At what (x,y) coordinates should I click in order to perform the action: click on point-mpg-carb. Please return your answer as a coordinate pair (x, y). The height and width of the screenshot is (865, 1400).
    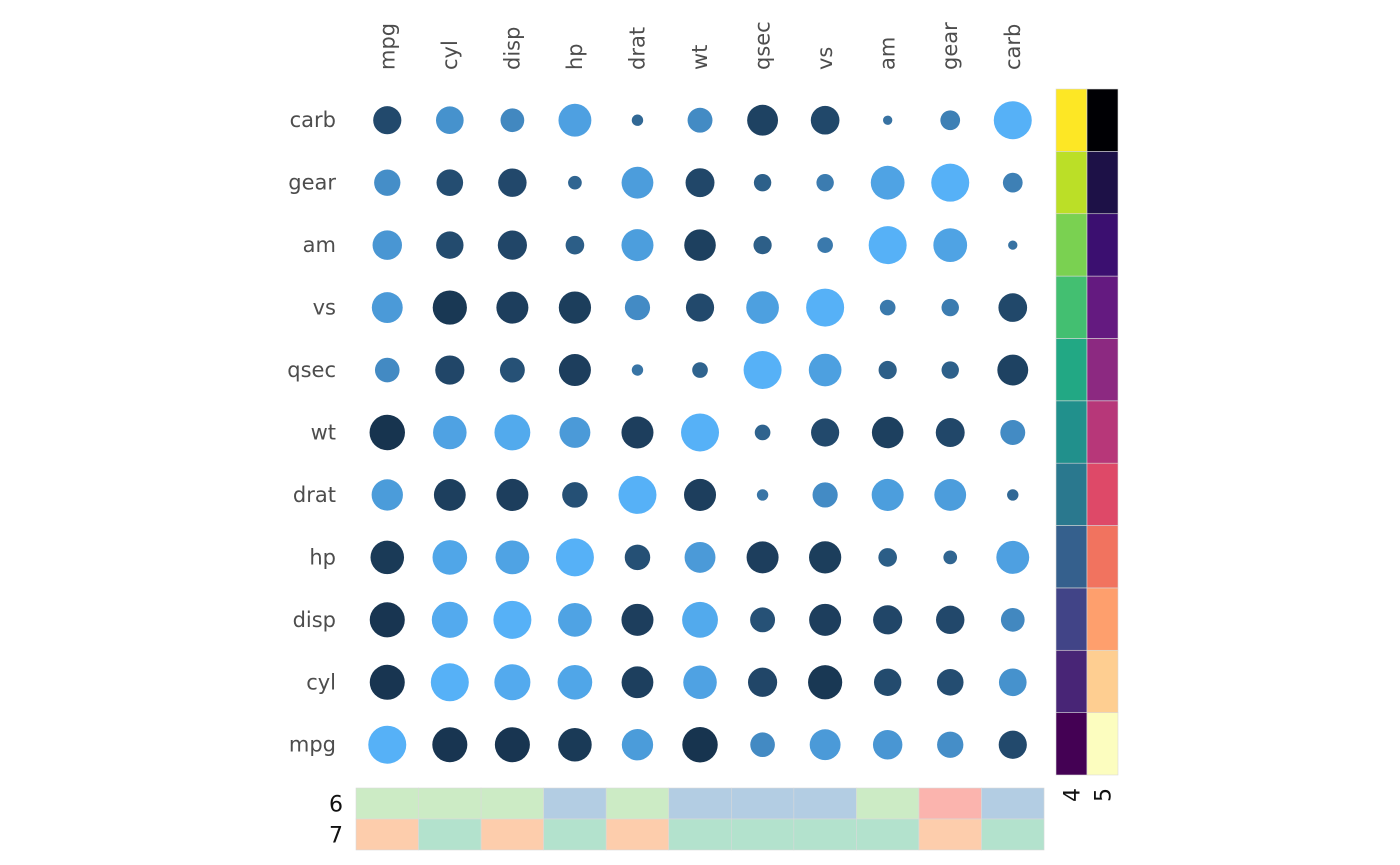
    Looking at the image, I should click on (1012, 744).